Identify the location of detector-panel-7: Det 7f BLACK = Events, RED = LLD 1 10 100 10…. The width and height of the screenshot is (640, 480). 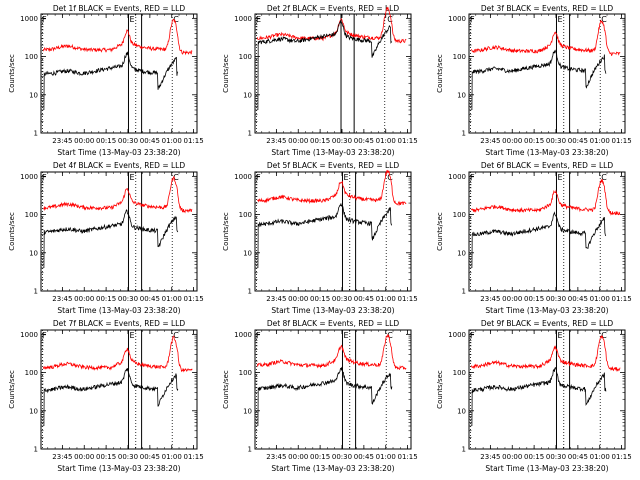
(106, 396).